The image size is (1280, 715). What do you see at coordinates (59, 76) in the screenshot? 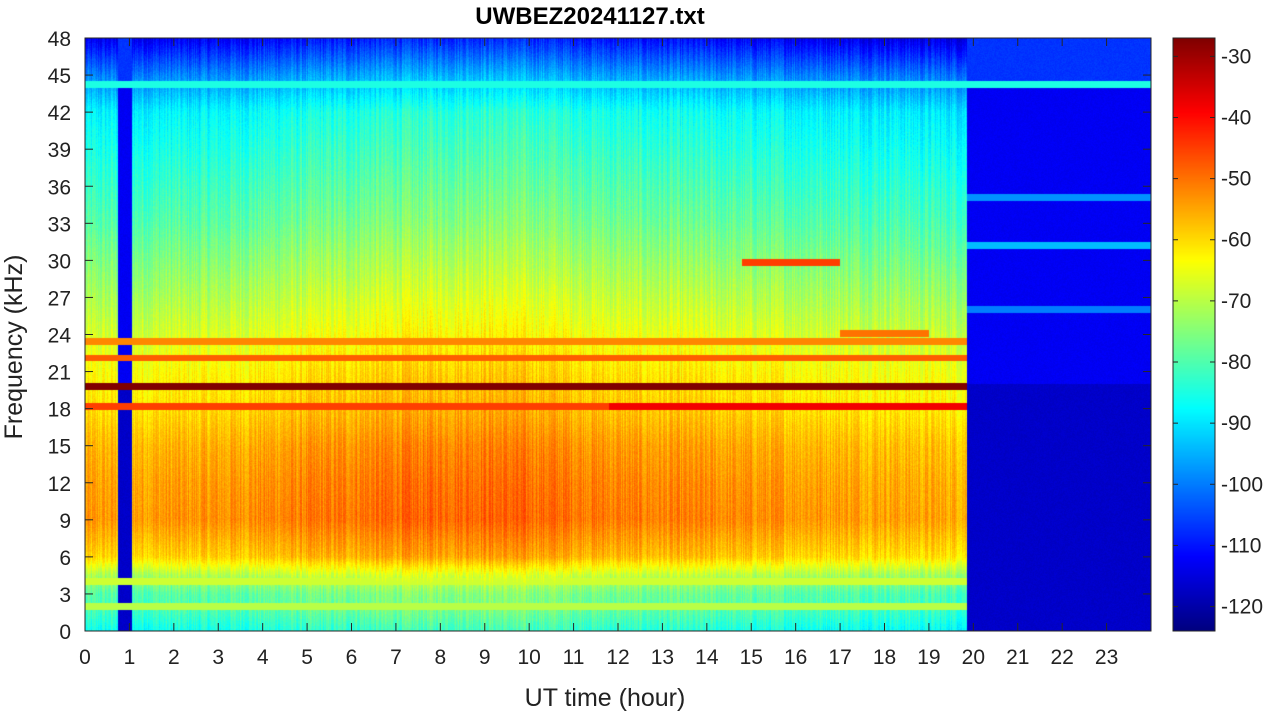
I see `y-tick-label: 45` at bounding box center [59, 76].